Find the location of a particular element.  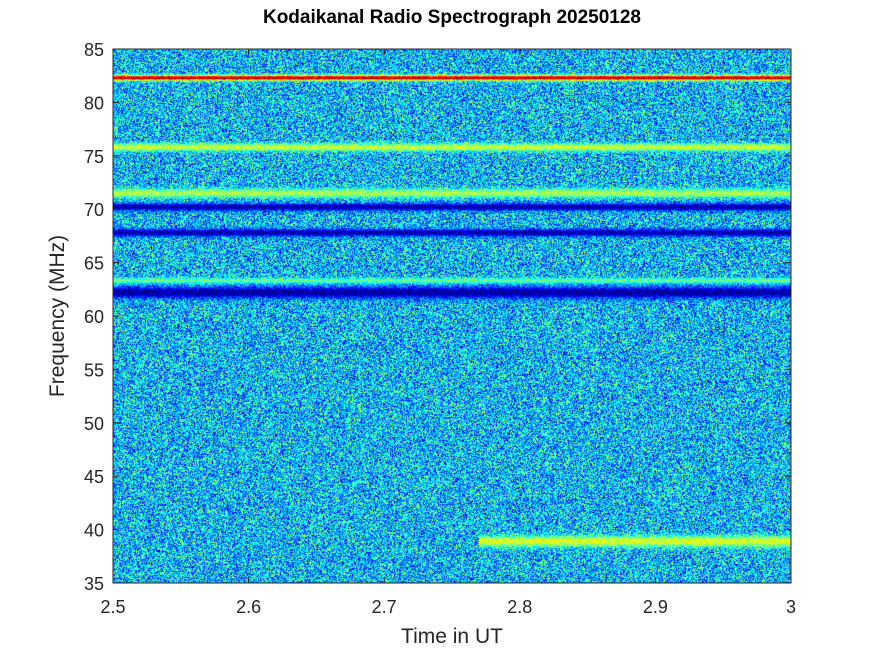

y-tick-label: 65 is located at coordinates (94, 264).